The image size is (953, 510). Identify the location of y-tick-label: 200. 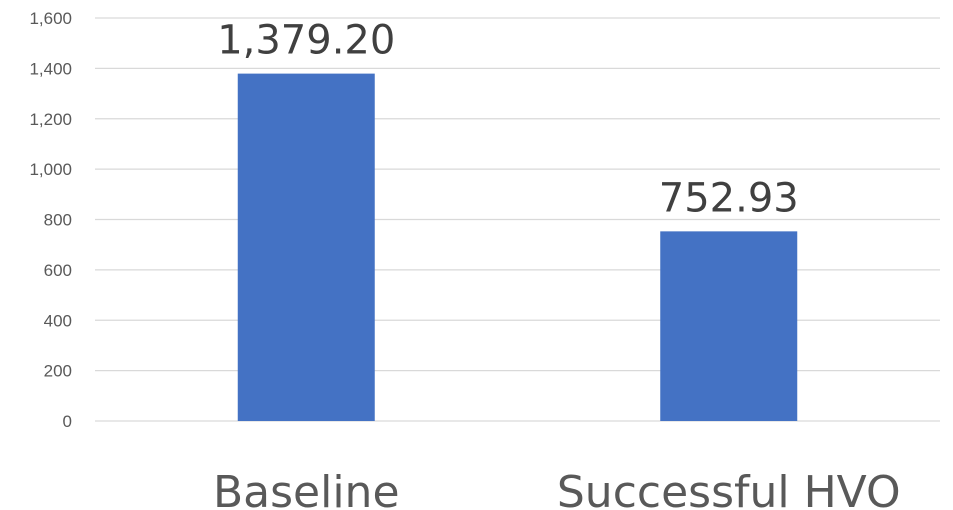
(58, 371).